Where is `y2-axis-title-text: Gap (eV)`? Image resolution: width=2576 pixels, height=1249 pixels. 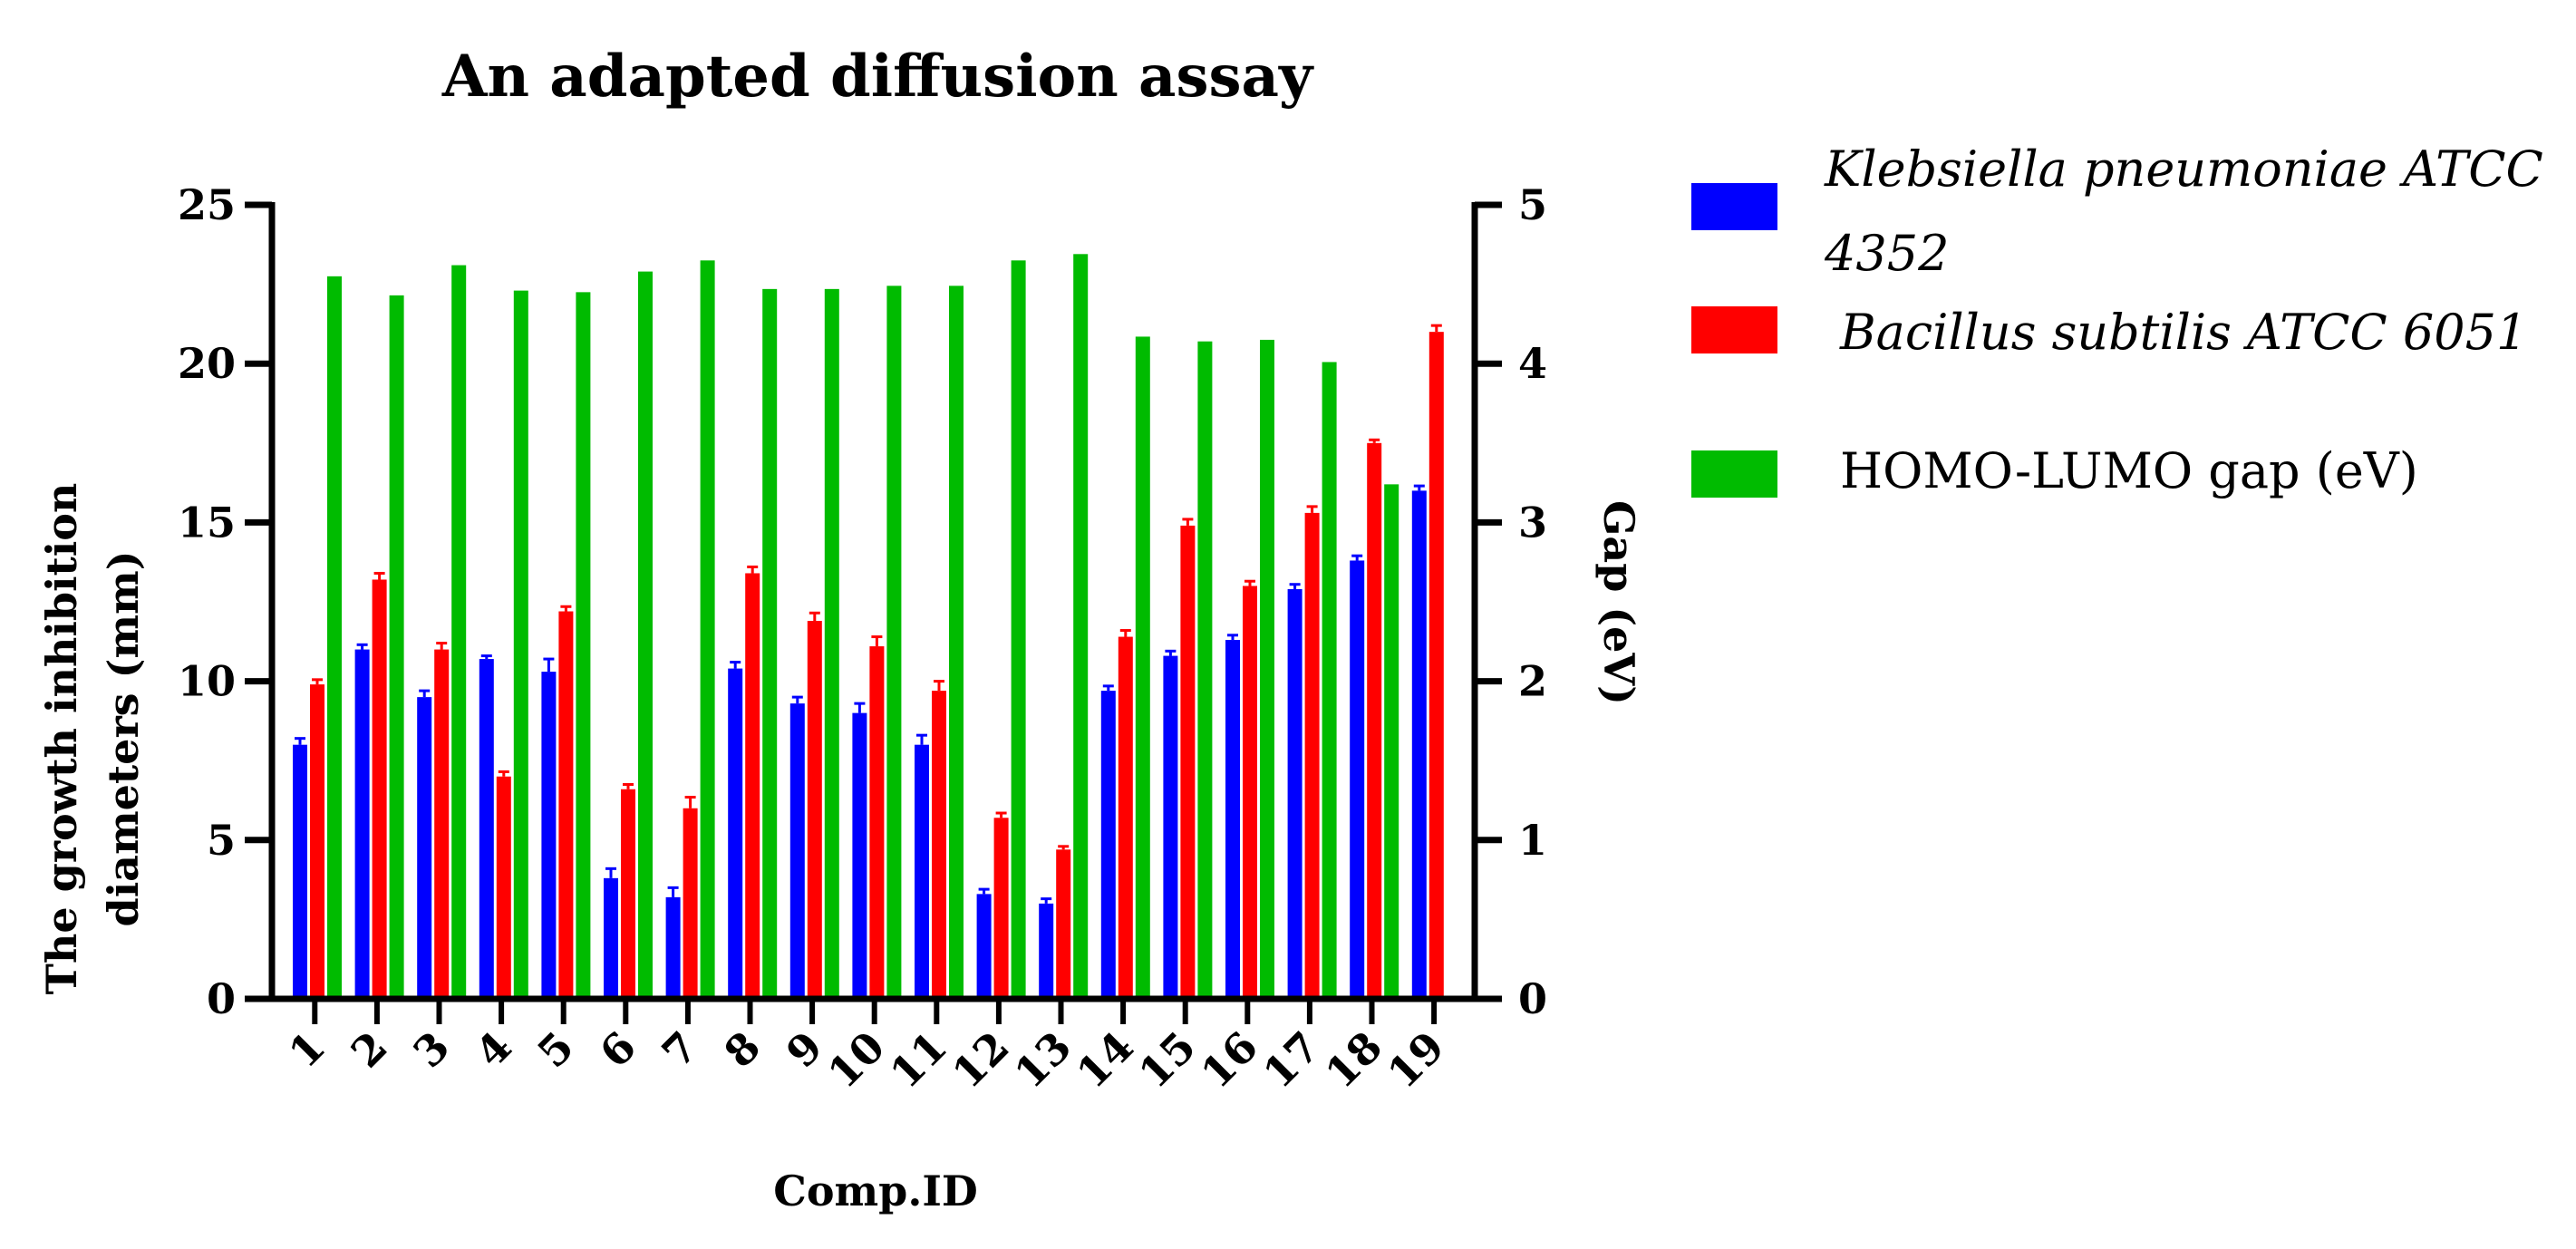 y2-axis-title-text: Gap (eV) is located at coordinates (1618, 602).